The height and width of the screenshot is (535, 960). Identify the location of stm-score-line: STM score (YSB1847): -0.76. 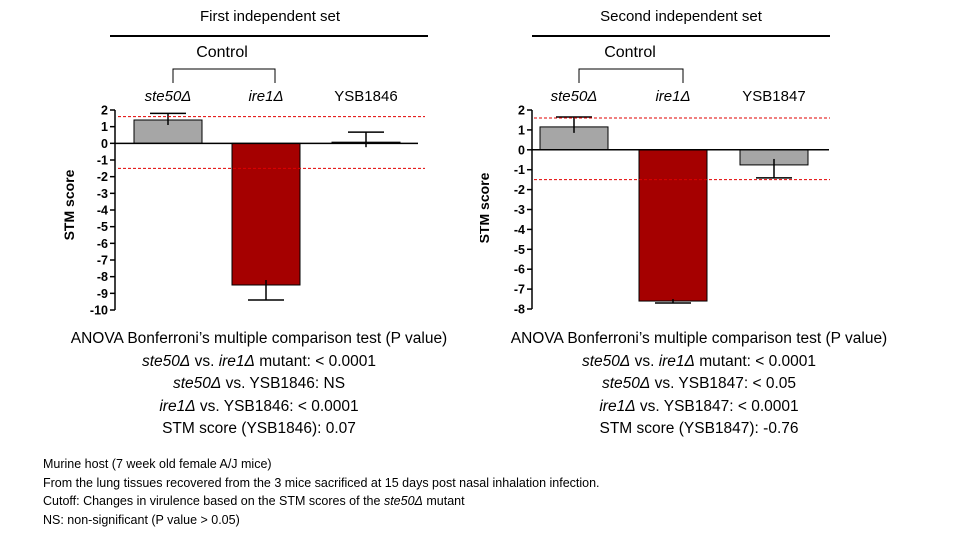
(699, 428).